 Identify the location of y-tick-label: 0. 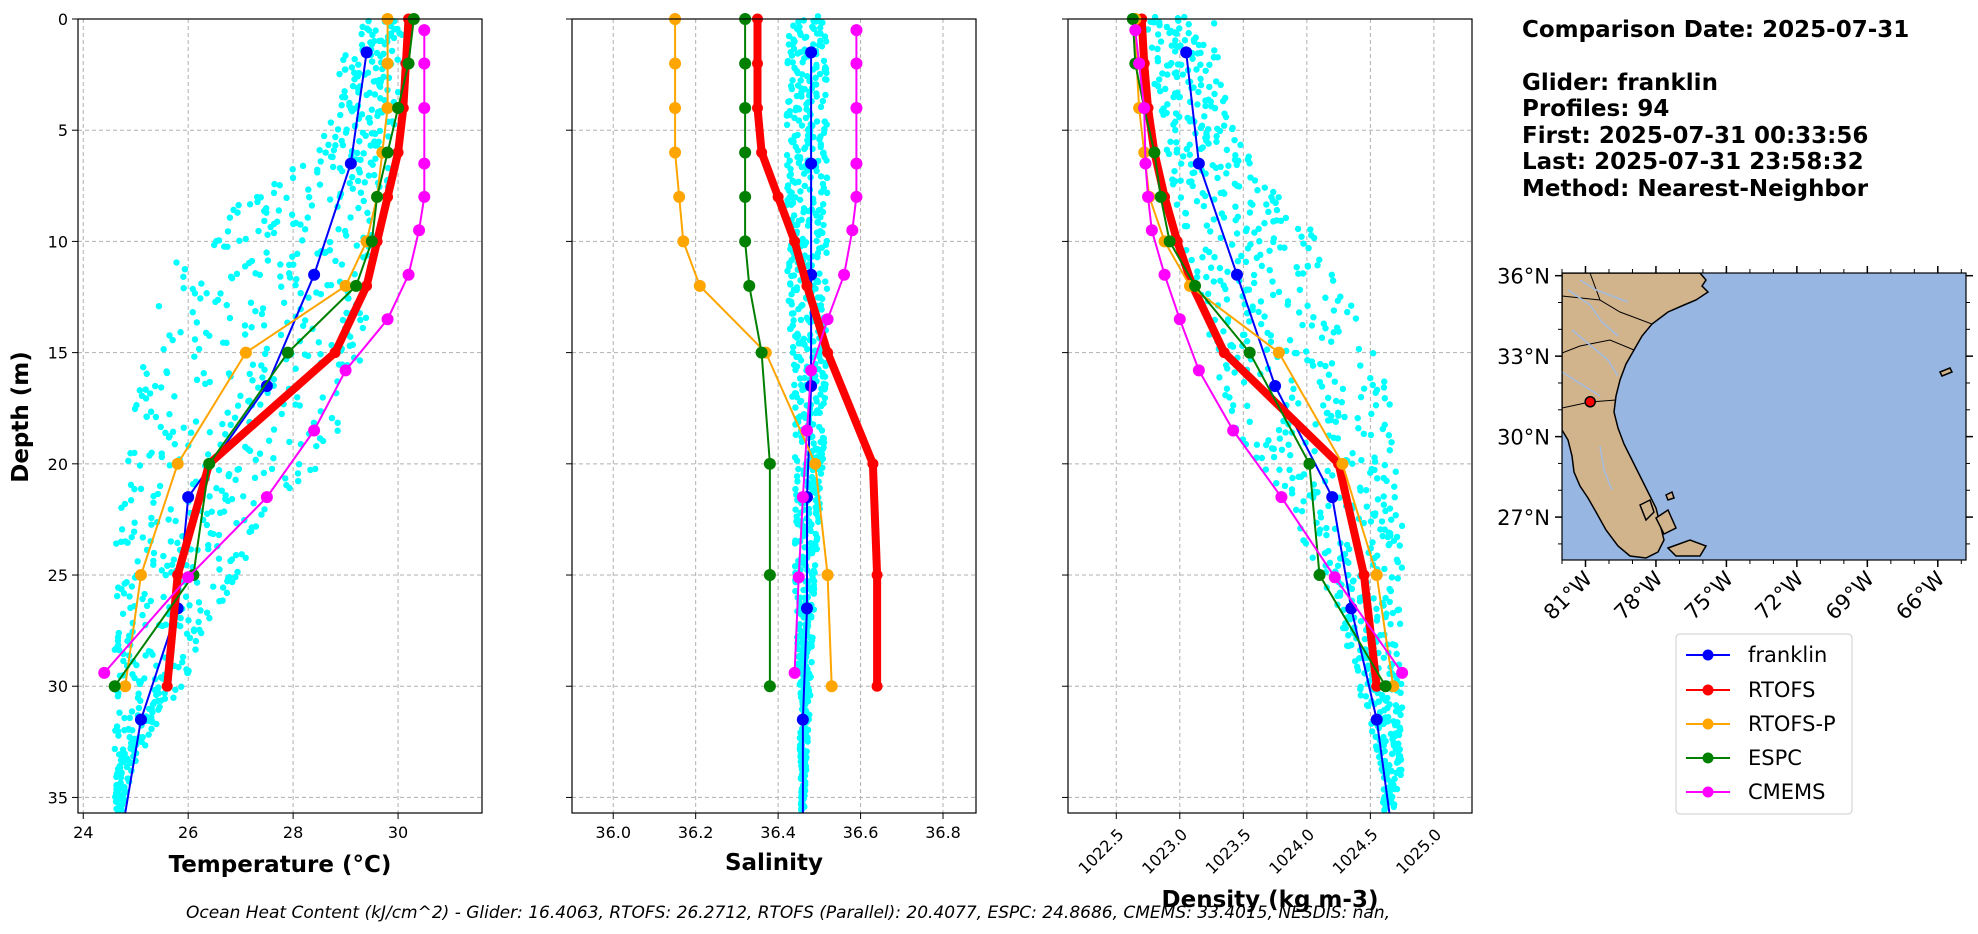
(63, 19).